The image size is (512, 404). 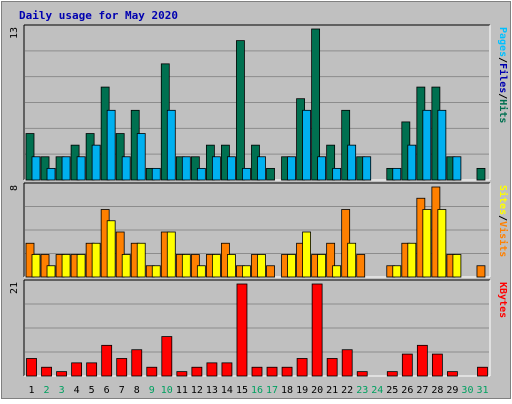 I want to click on x-tick-label: 19, so click(x=302, y=390).